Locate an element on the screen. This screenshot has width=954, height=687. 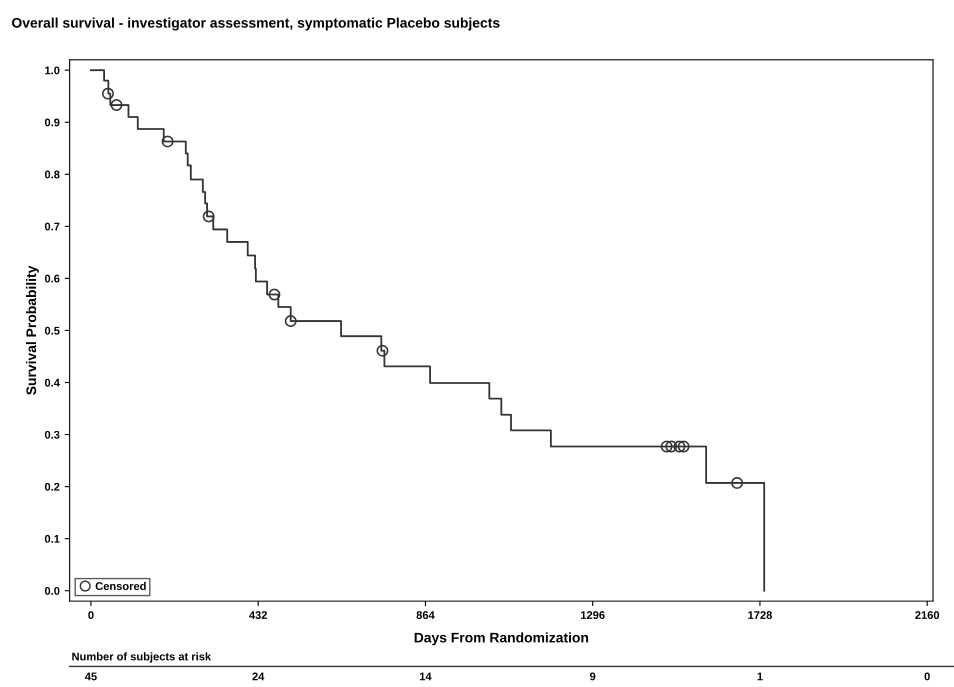
x-tick-label: 1296 is located at coordinates (593, 615).